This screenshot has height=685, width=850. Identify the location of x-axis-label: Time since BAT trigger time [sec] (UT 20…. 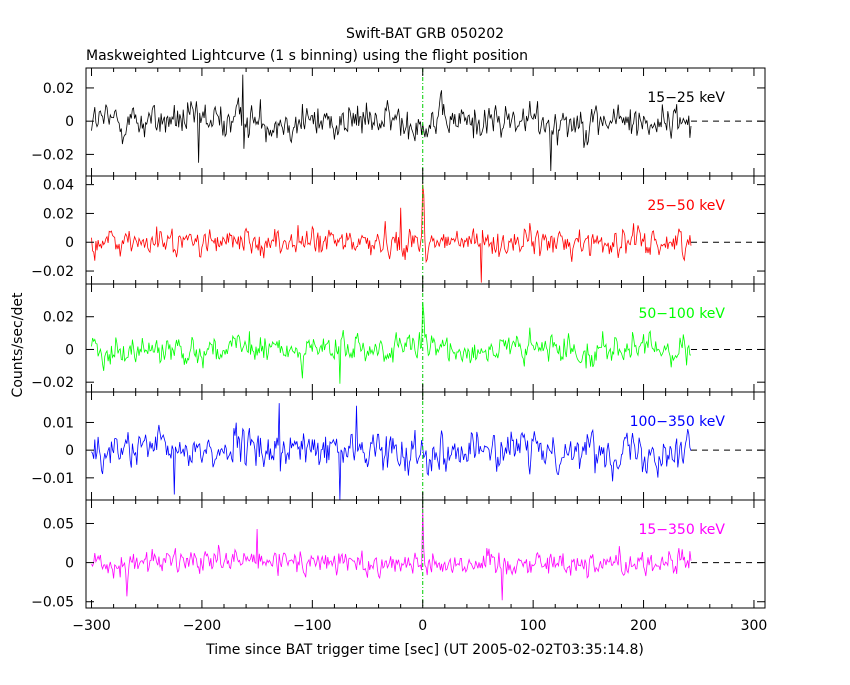
(424, 650).